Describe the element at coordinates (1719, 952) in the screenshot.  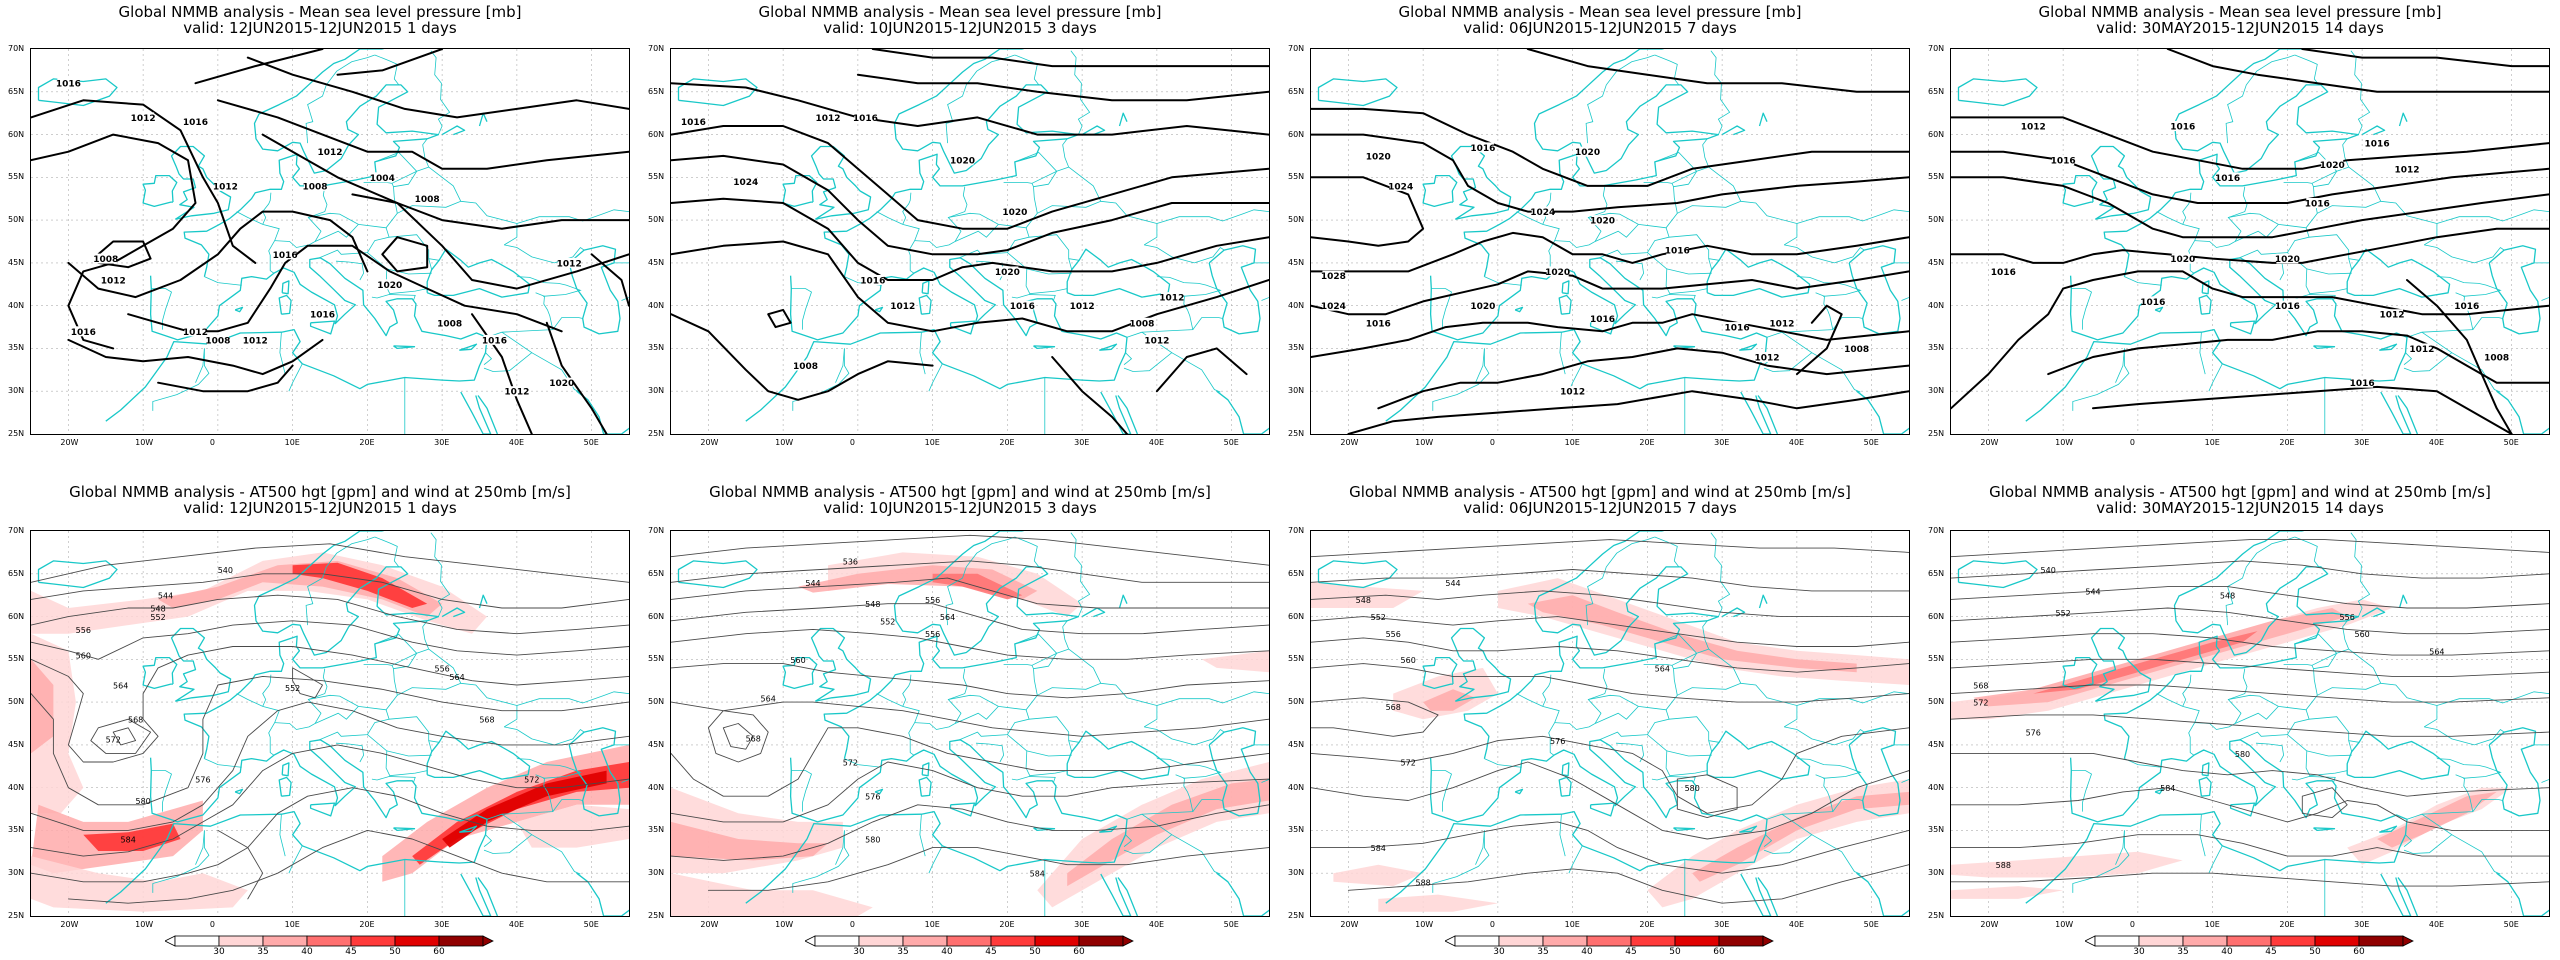
I see `colorbar-tick-label: 60` at that location.